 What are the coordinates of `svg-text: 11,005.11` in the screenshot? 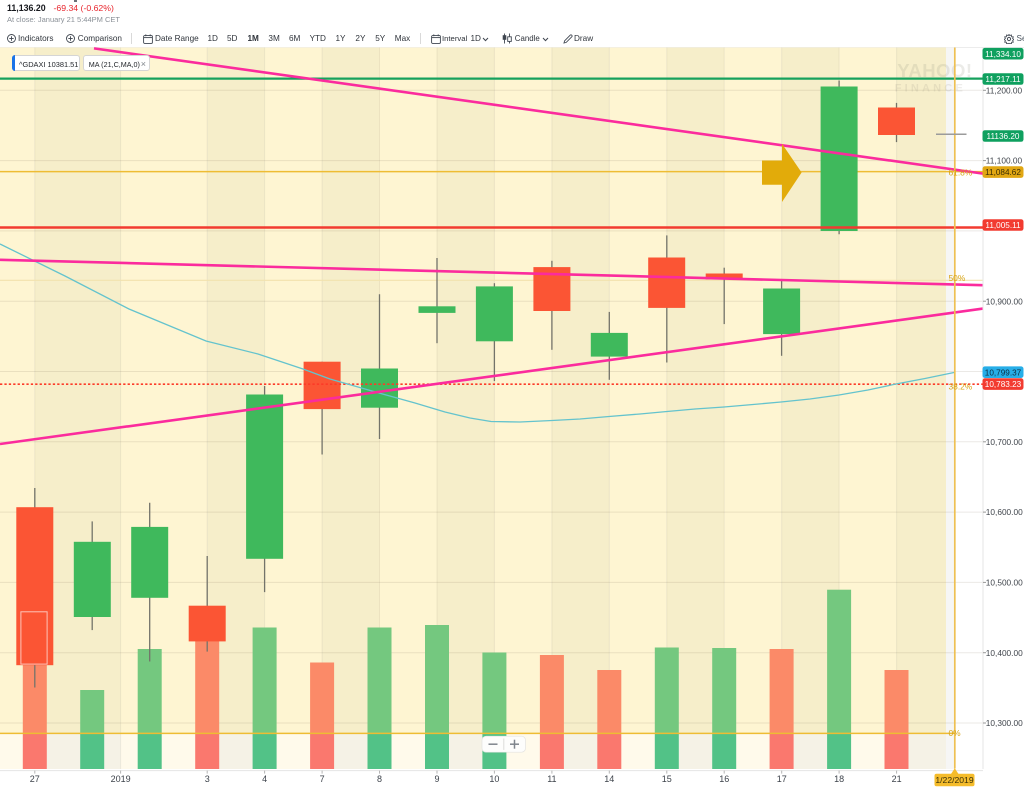 It's located at (1003, 225).